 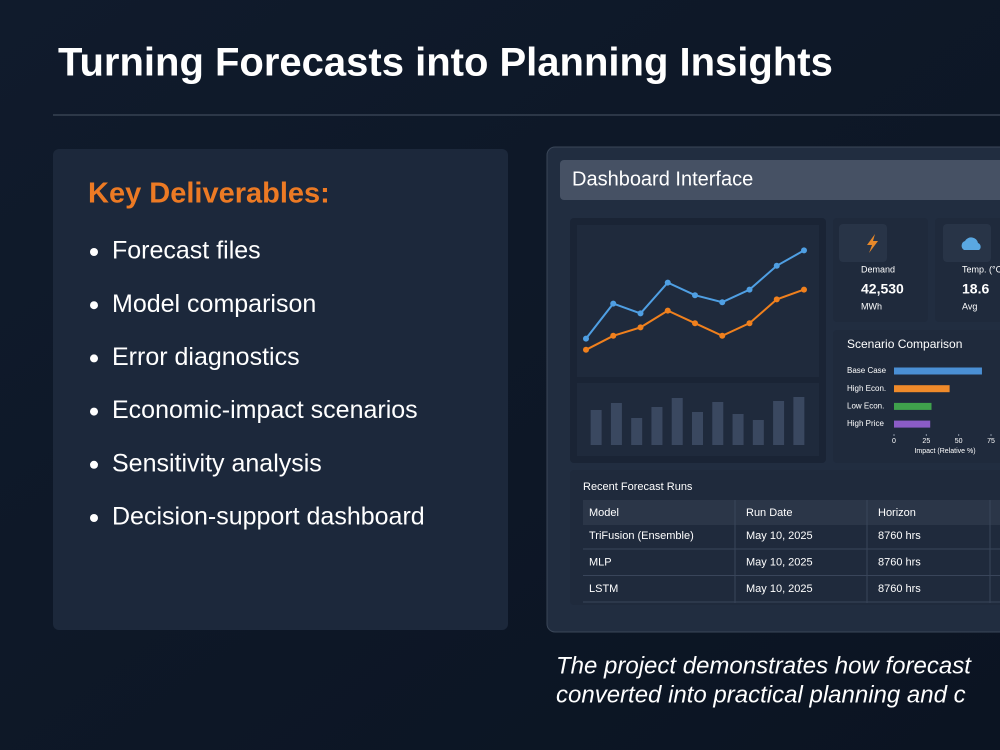 What do you see at coordinates (638, 487) in the screenshot?
I see `table-title: Recent Forecast Runs` at bounding box center [638, 487].